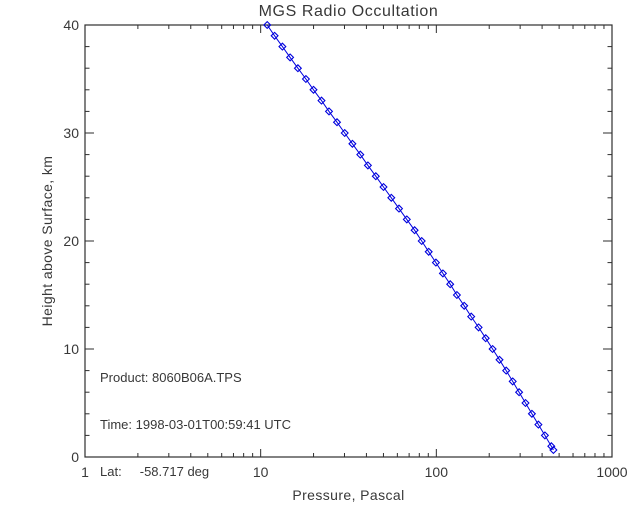 This screenshot has height=512, width=640. Describe the element at coordinates (348, 11) in the screenshot. I see `chart-title: MGS Radio Occultation` at that location.